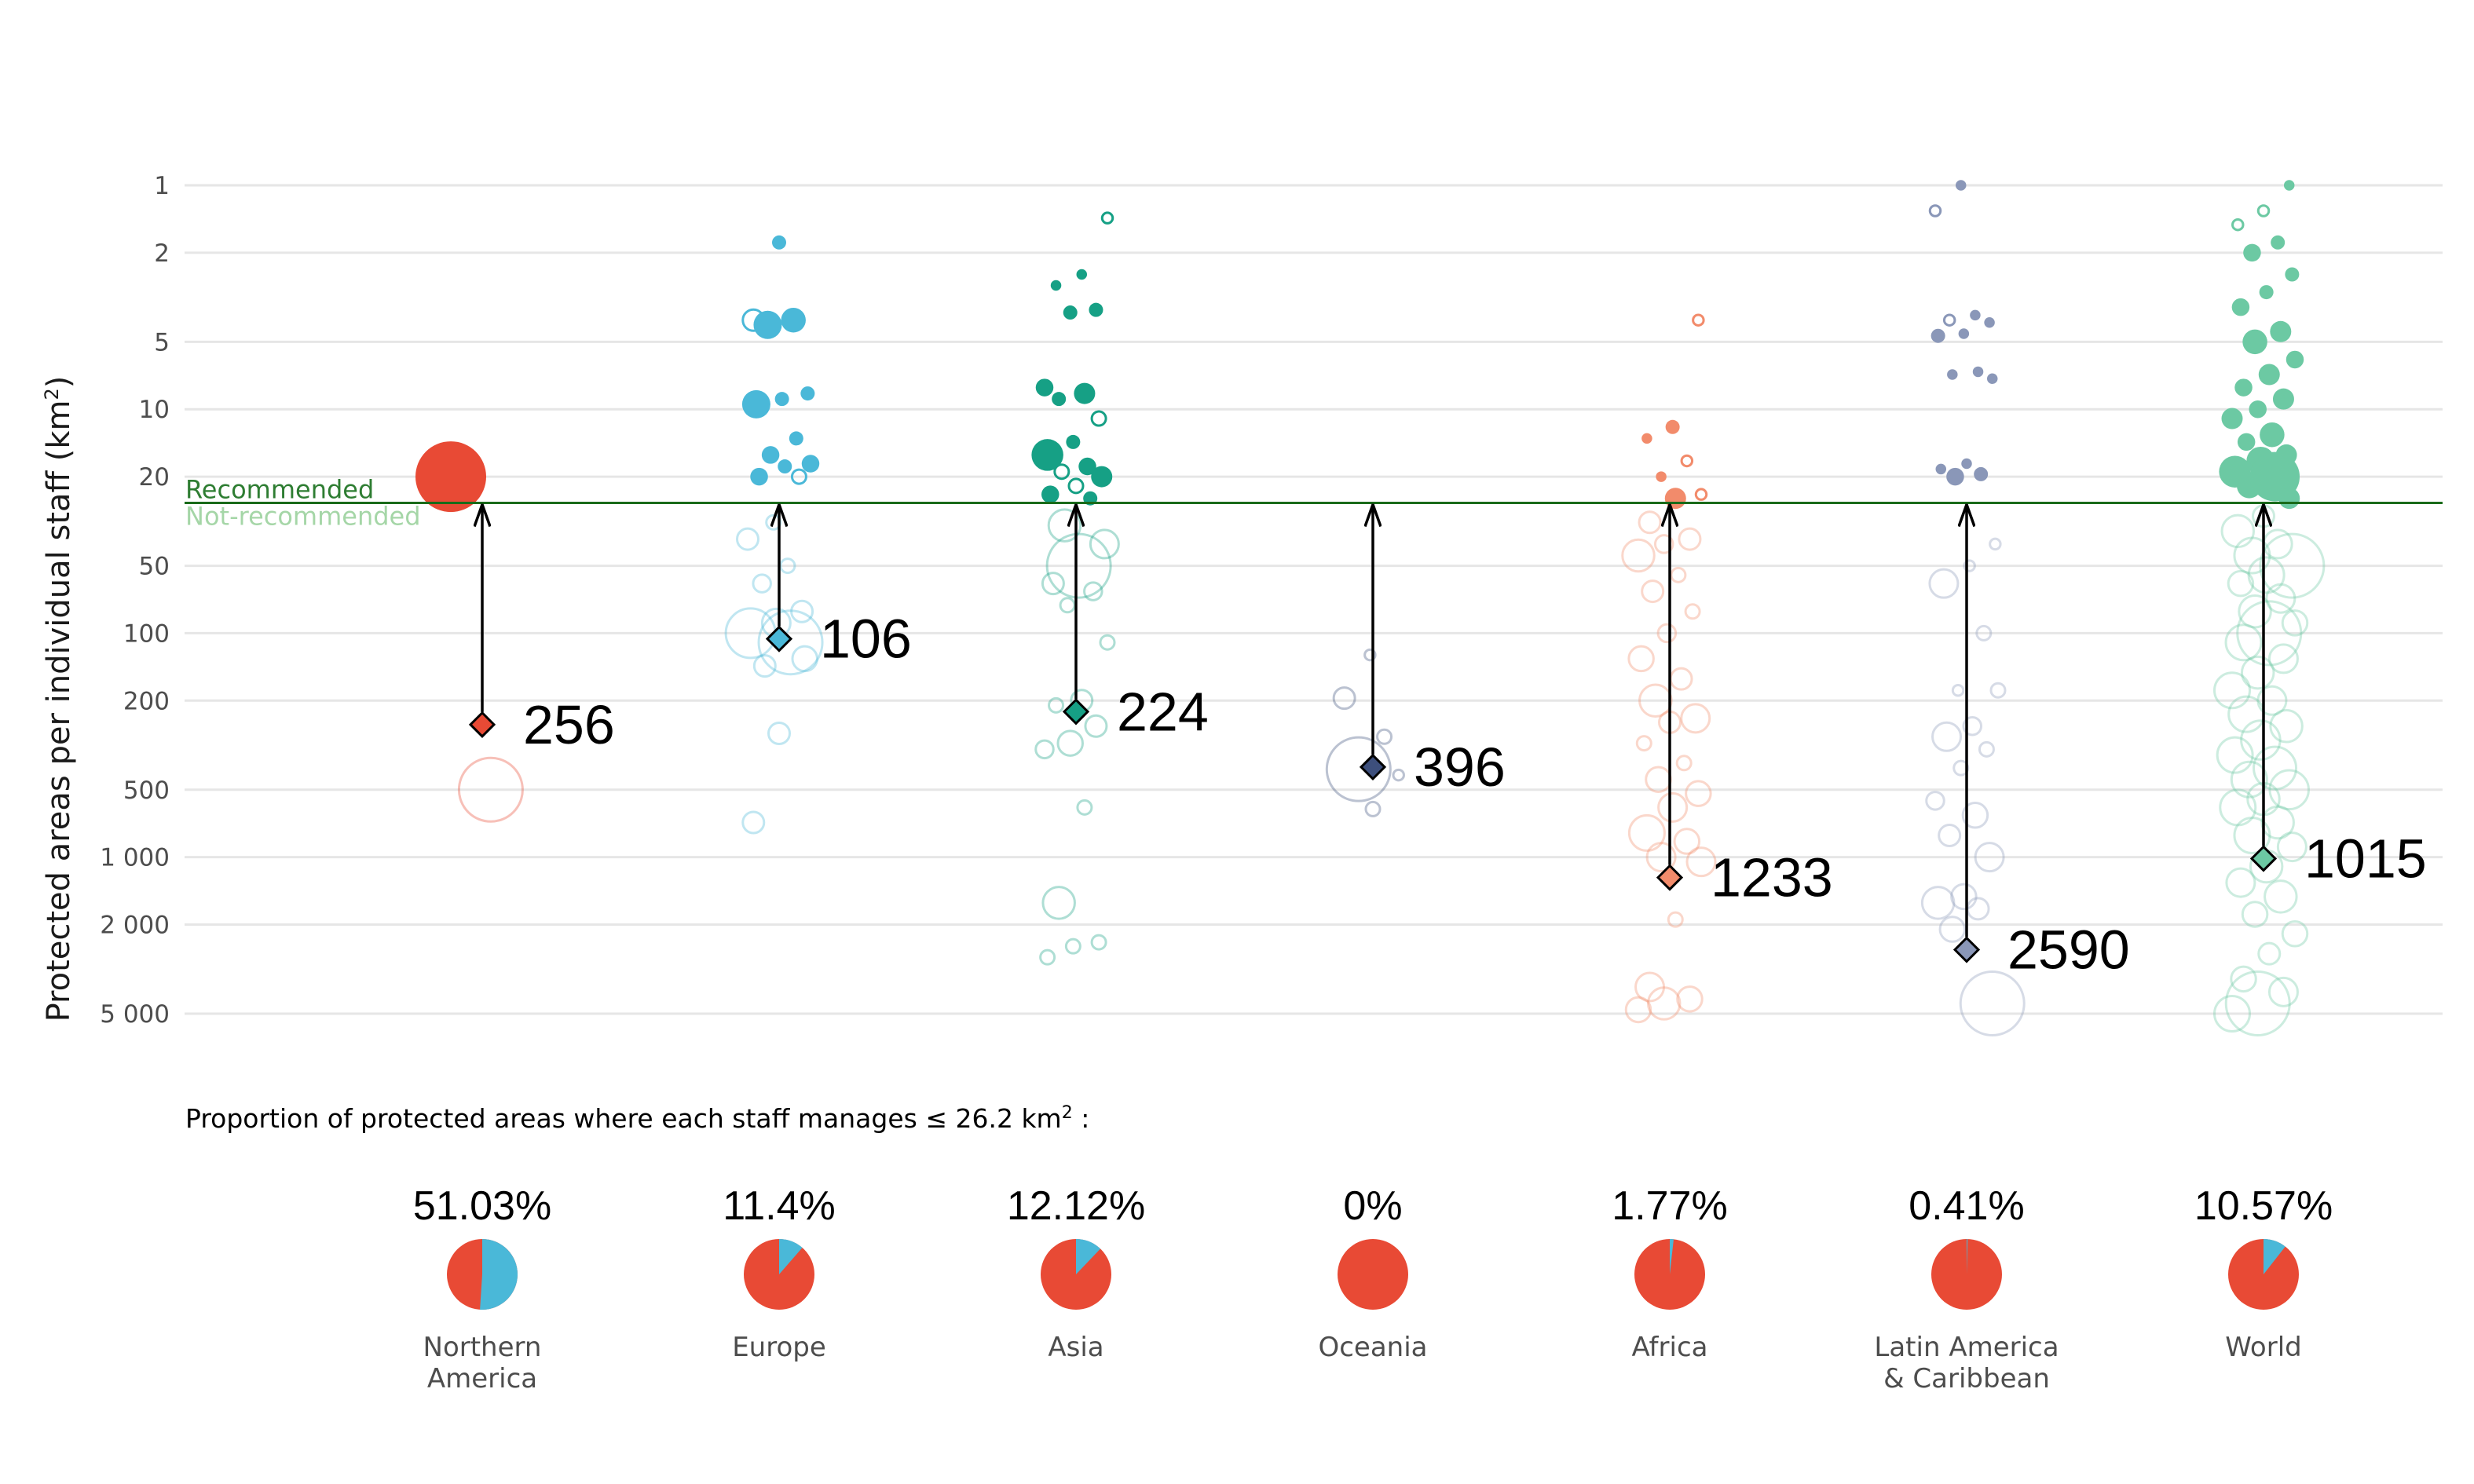 This screenshot has width=2474, height=1484. I want to click on pie-base-slice, so click(1373, 1274).